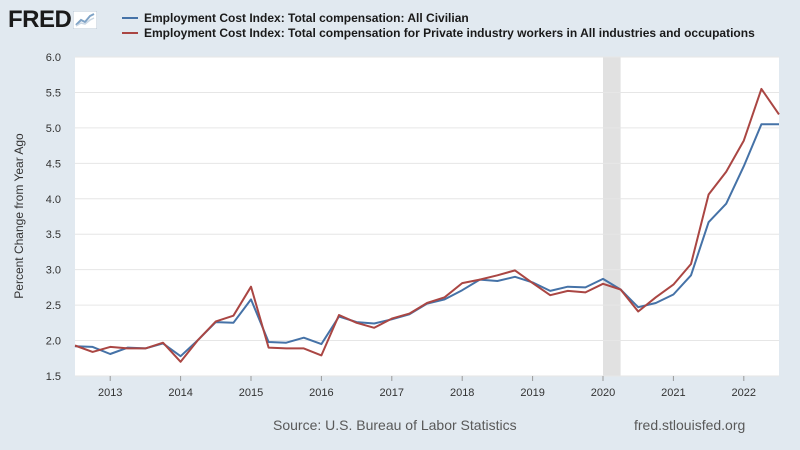  I want to click on recession-shading, so click(612, 216).